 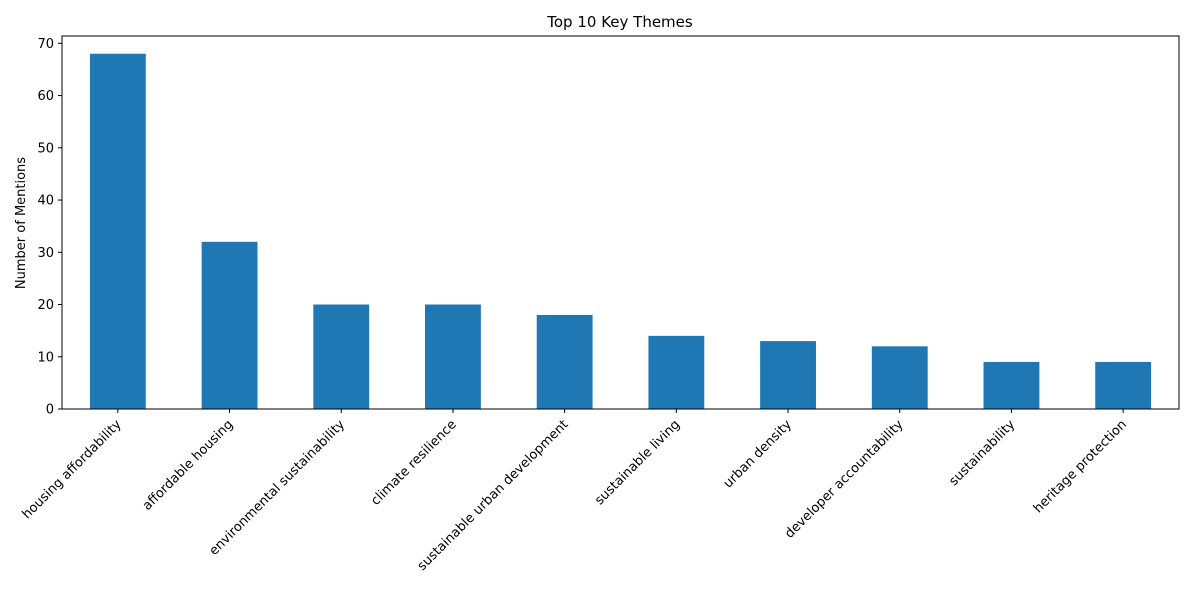 What do you see at coordinates (45, 148) in the screenshot?
I see `y-tick-label-5: 50` at bounding box center [45, 148].